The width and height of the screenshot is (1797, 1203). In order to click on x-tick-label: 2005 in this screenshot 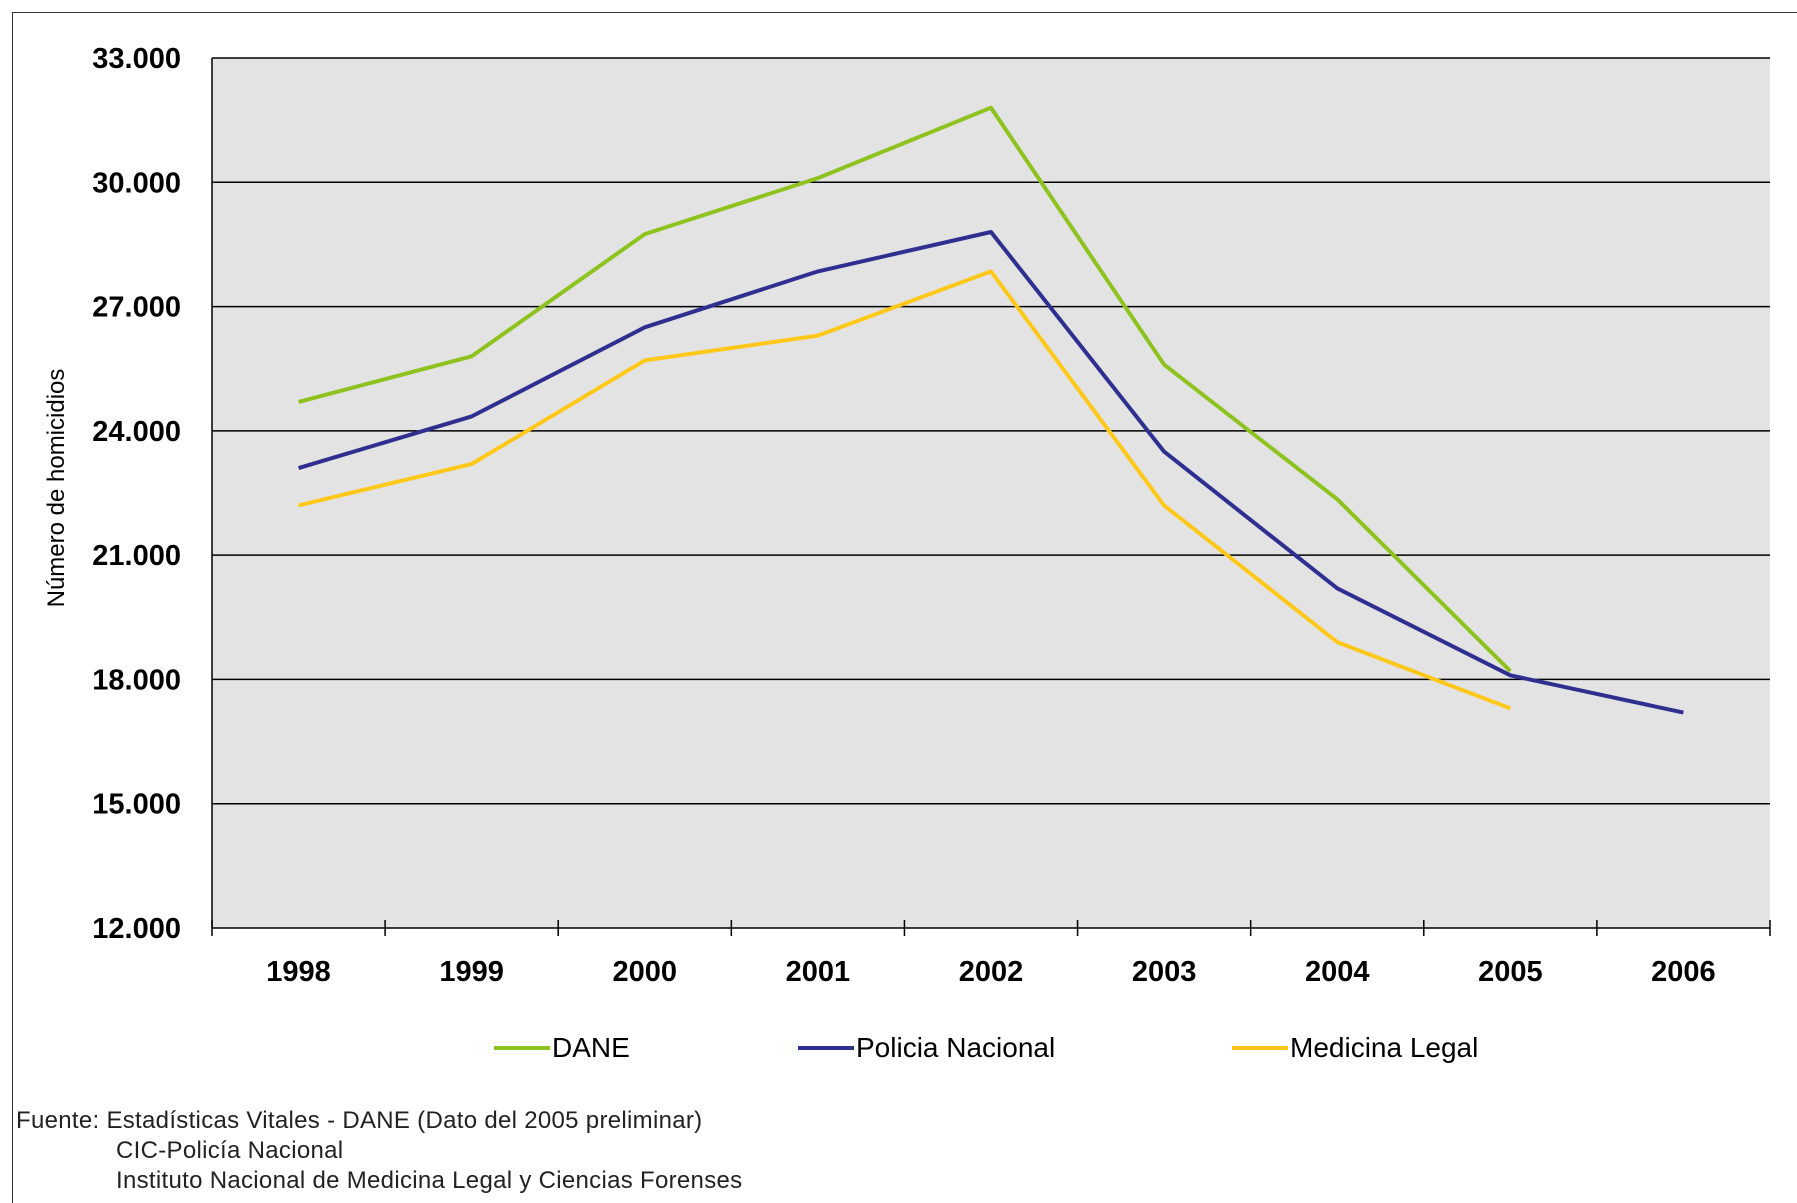, I will do `click(1510, 972)`.